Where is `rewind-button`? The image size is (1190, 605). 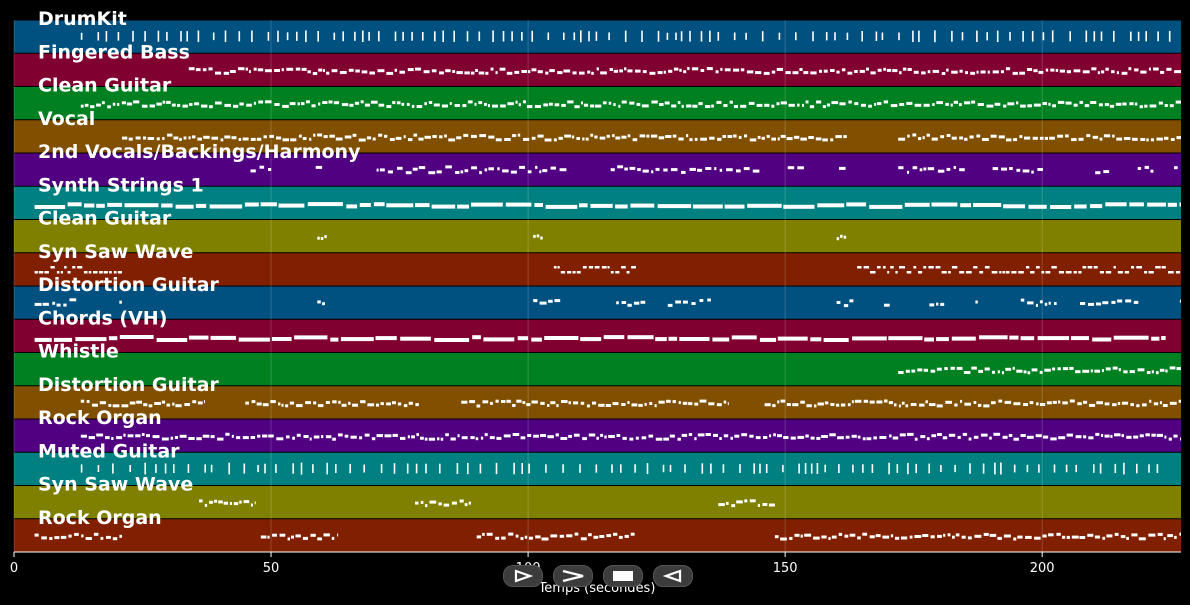 rewind-button is located at coordinates (673, 576).